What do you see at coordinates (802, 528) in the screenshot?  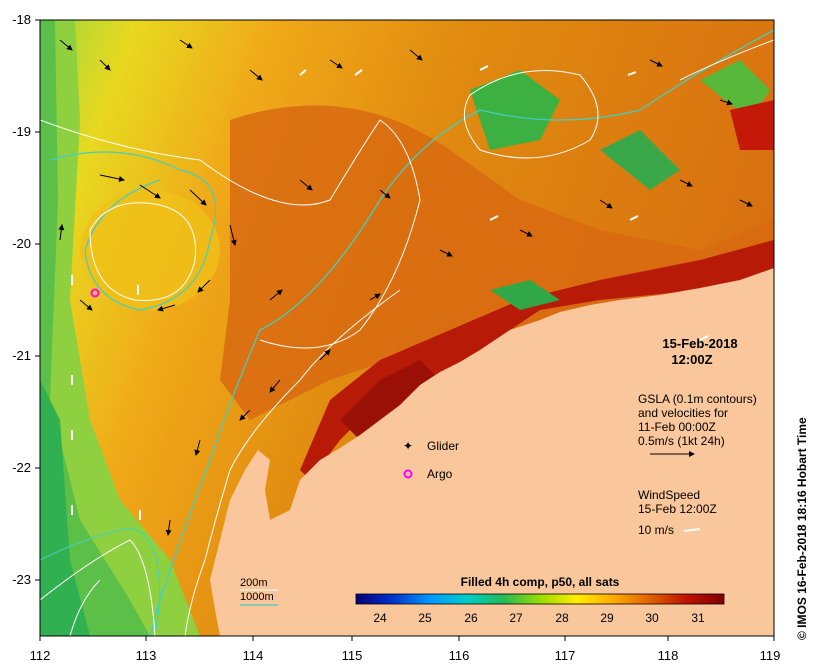 I see `credit-text: © IMOS 16-Feb-2018 18:16 Hobart Time` at bounding box center [802, 528].